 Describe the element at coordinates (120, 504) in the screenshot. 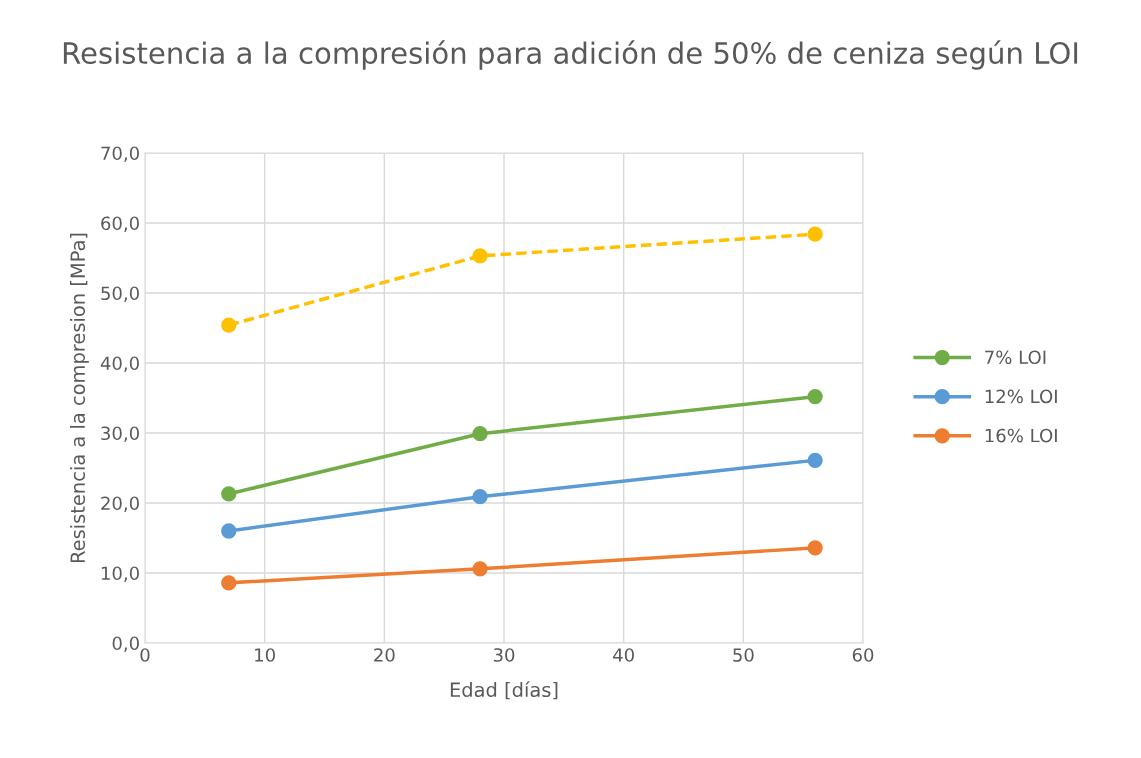

I see `y-tick-label: 20,0` at that location.